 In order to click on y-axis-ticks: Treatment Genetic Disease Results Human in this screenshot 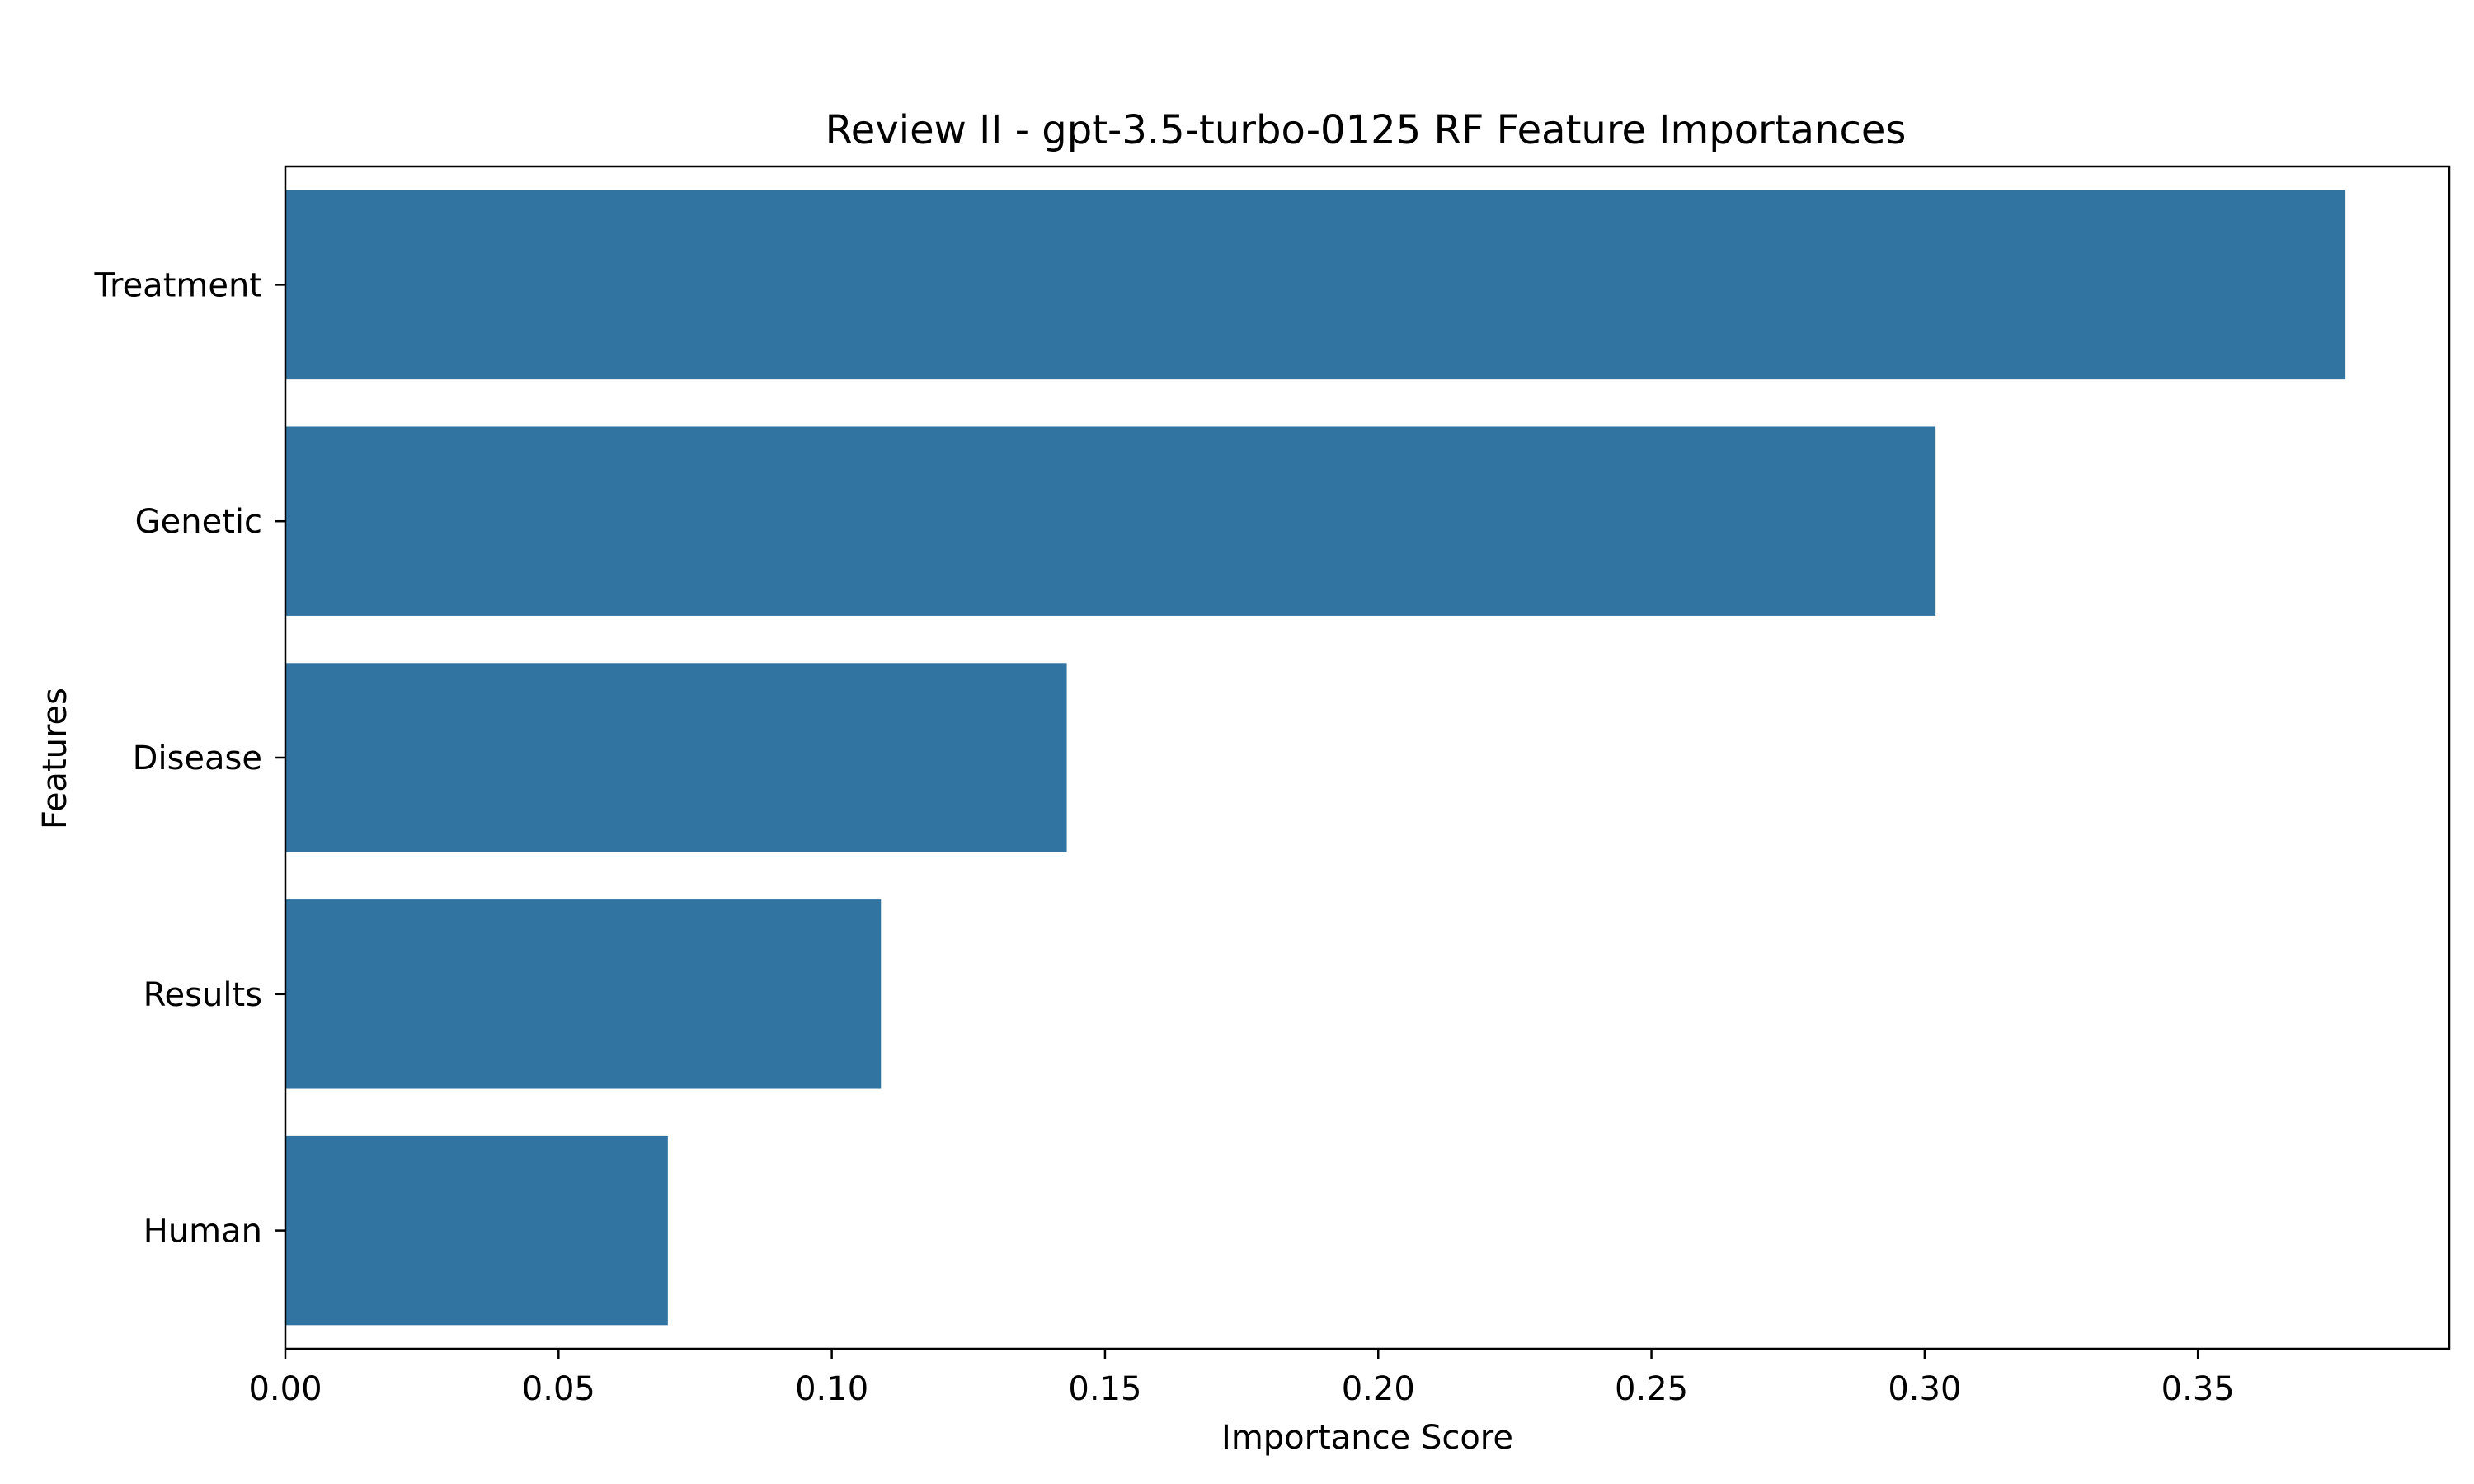, I will do `click(189, 758)`.